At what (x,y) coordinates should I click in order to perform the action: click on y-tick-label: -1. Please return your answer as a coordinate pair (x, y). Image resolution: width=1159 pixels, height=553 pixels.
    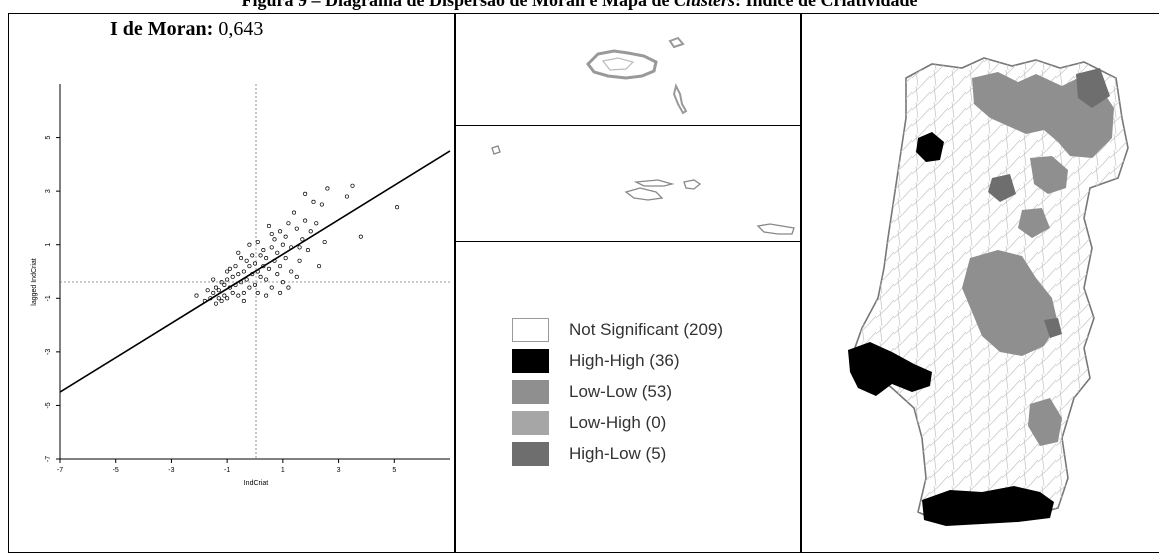
    Looking at the image, I should click on (48, 298).